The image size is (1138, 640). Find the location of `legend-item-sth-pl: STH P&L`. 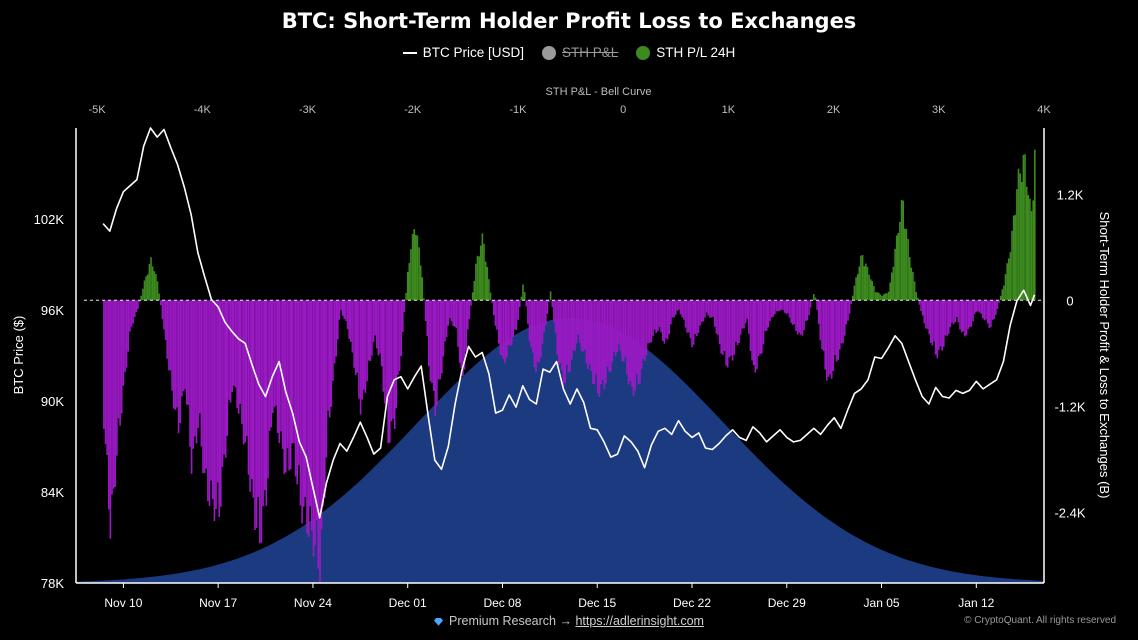

legend-item-sth-pl: STH P&L is located at coordinates (579, 52).